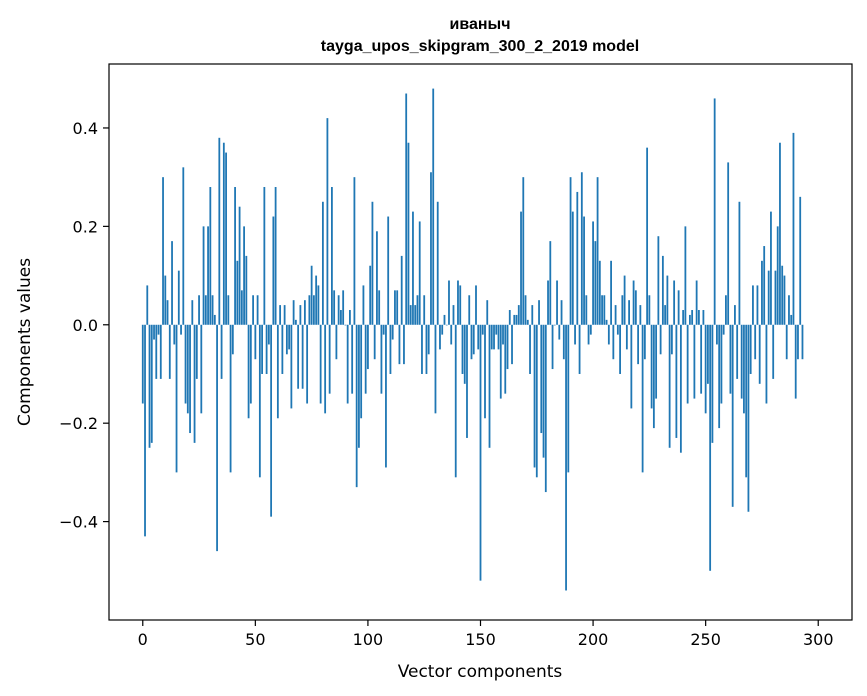 The image size is (867, 696). Describe the element at coordinates (480, 639) in the screenshot. I see `x-tick-label: 150` at that location.